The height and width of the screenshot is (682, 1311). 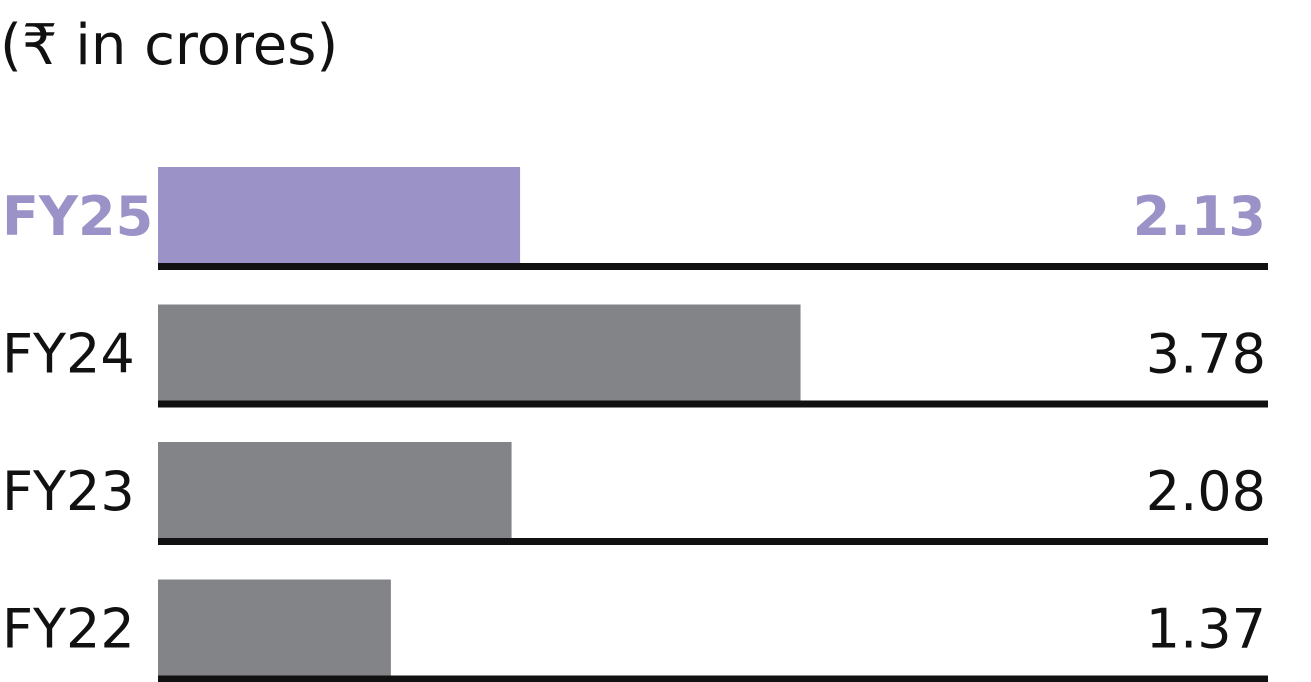 What do you see at coordinates (77, 216) in the screenshot?
I see `category-label-fy25: FY25` at bounding box center [77, 216].